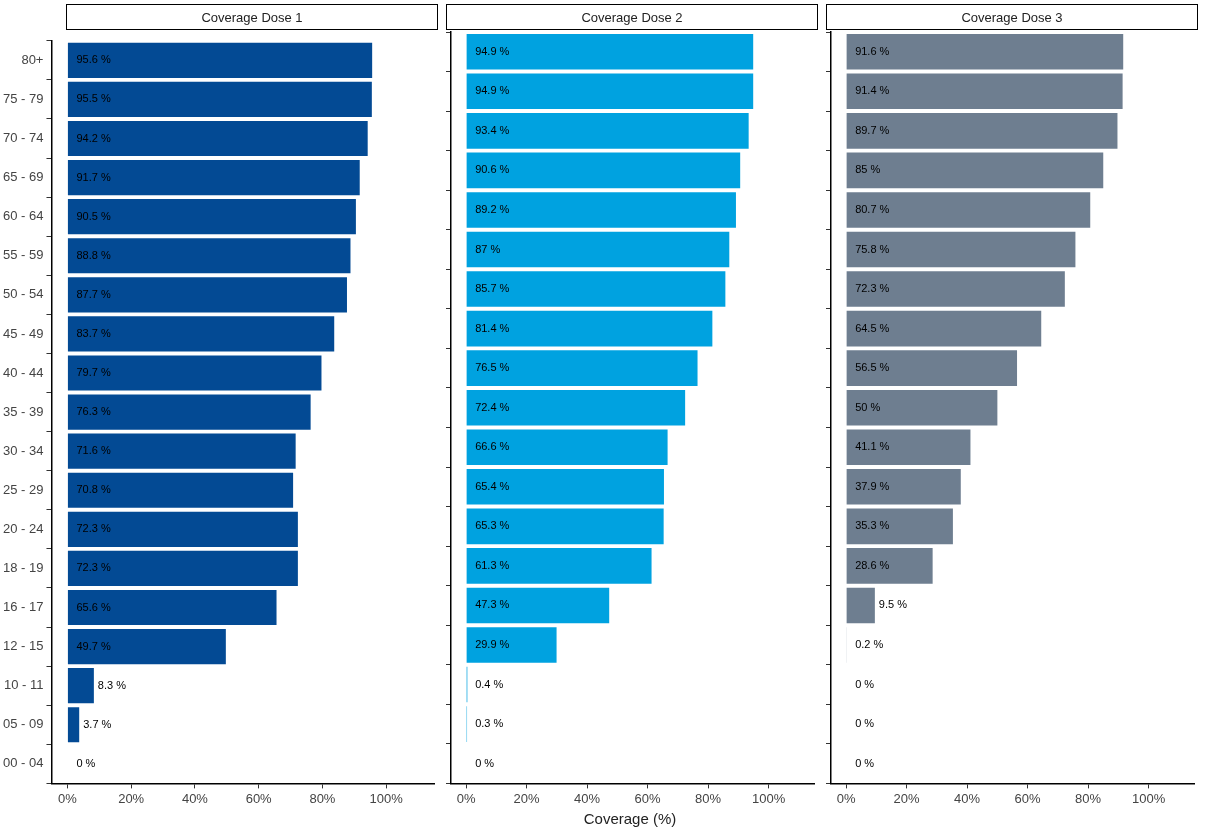 The image size is (1221, 839). What do you see at coordinates (893, 604) in the screenshot?
I see `data-label: 9.5 %` at bounding box center [893, 604].